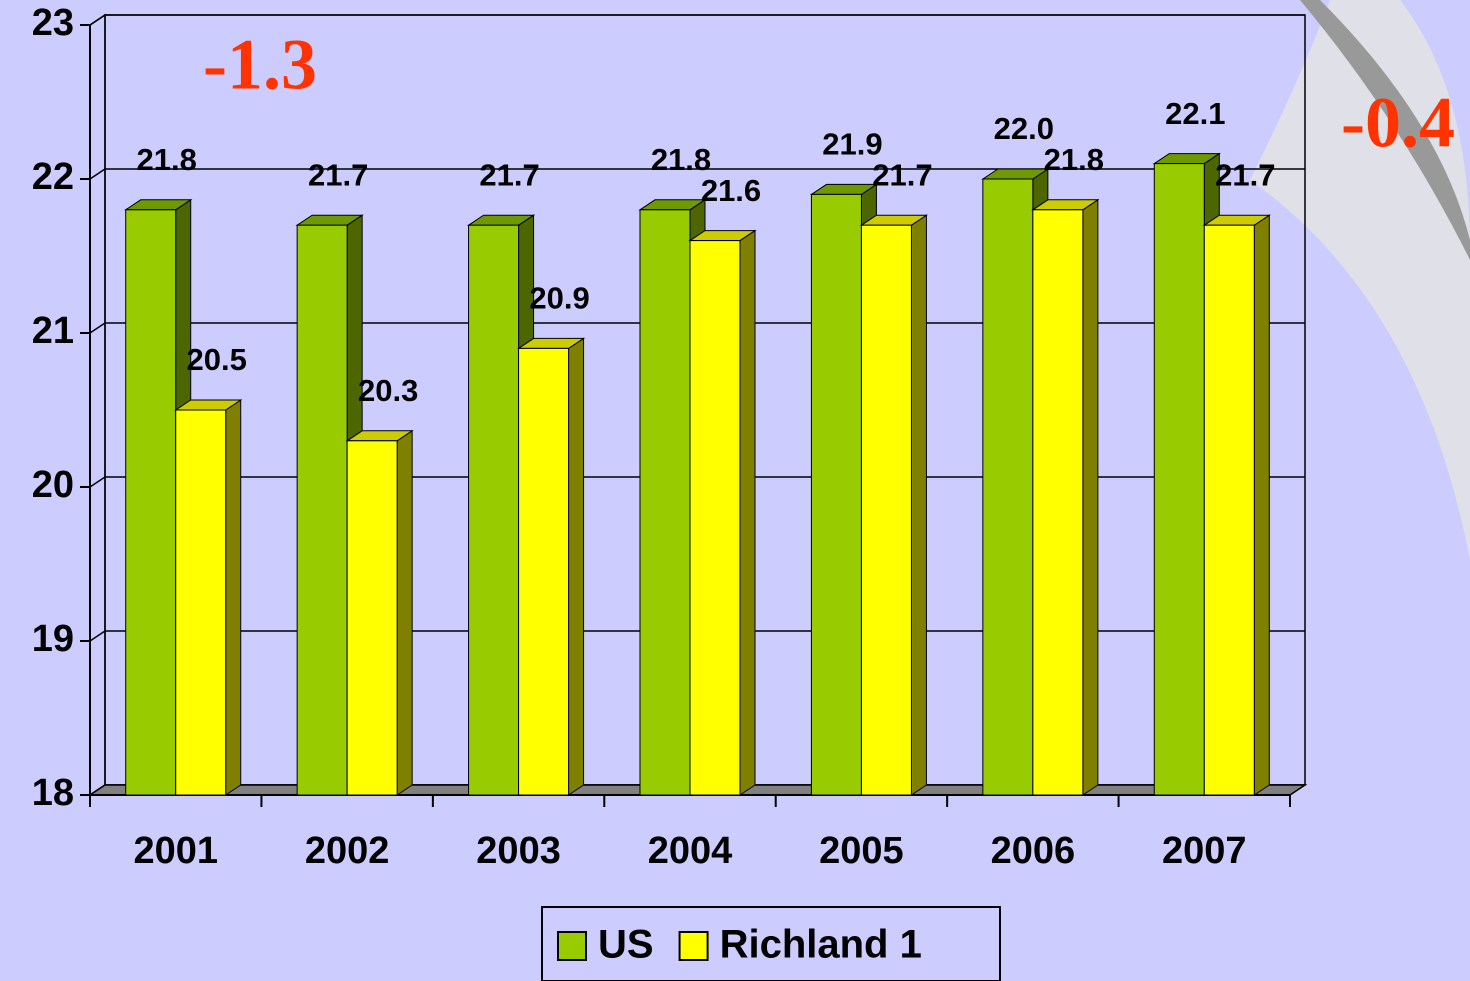  I want to click on data-label: 22.0, so click(1024, 128).